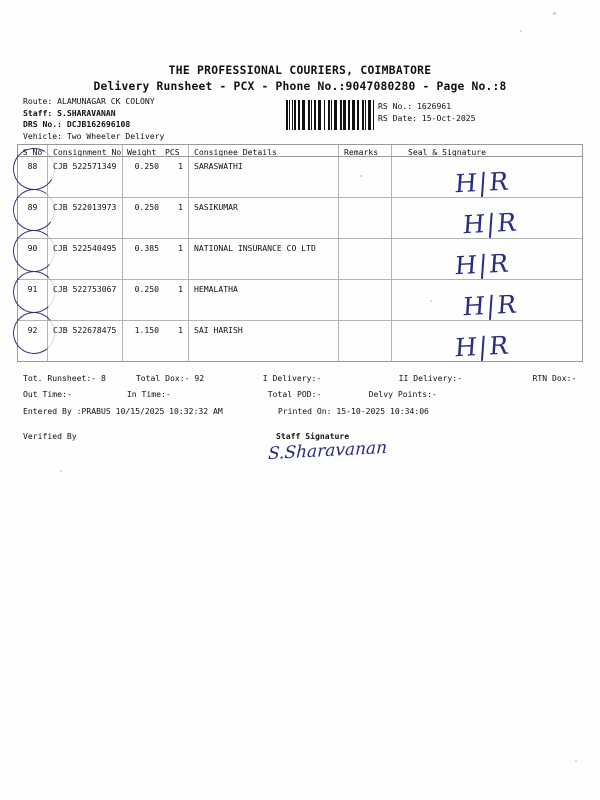  I want to click on i-delivery: I Delivery:-, so click(292, 378).